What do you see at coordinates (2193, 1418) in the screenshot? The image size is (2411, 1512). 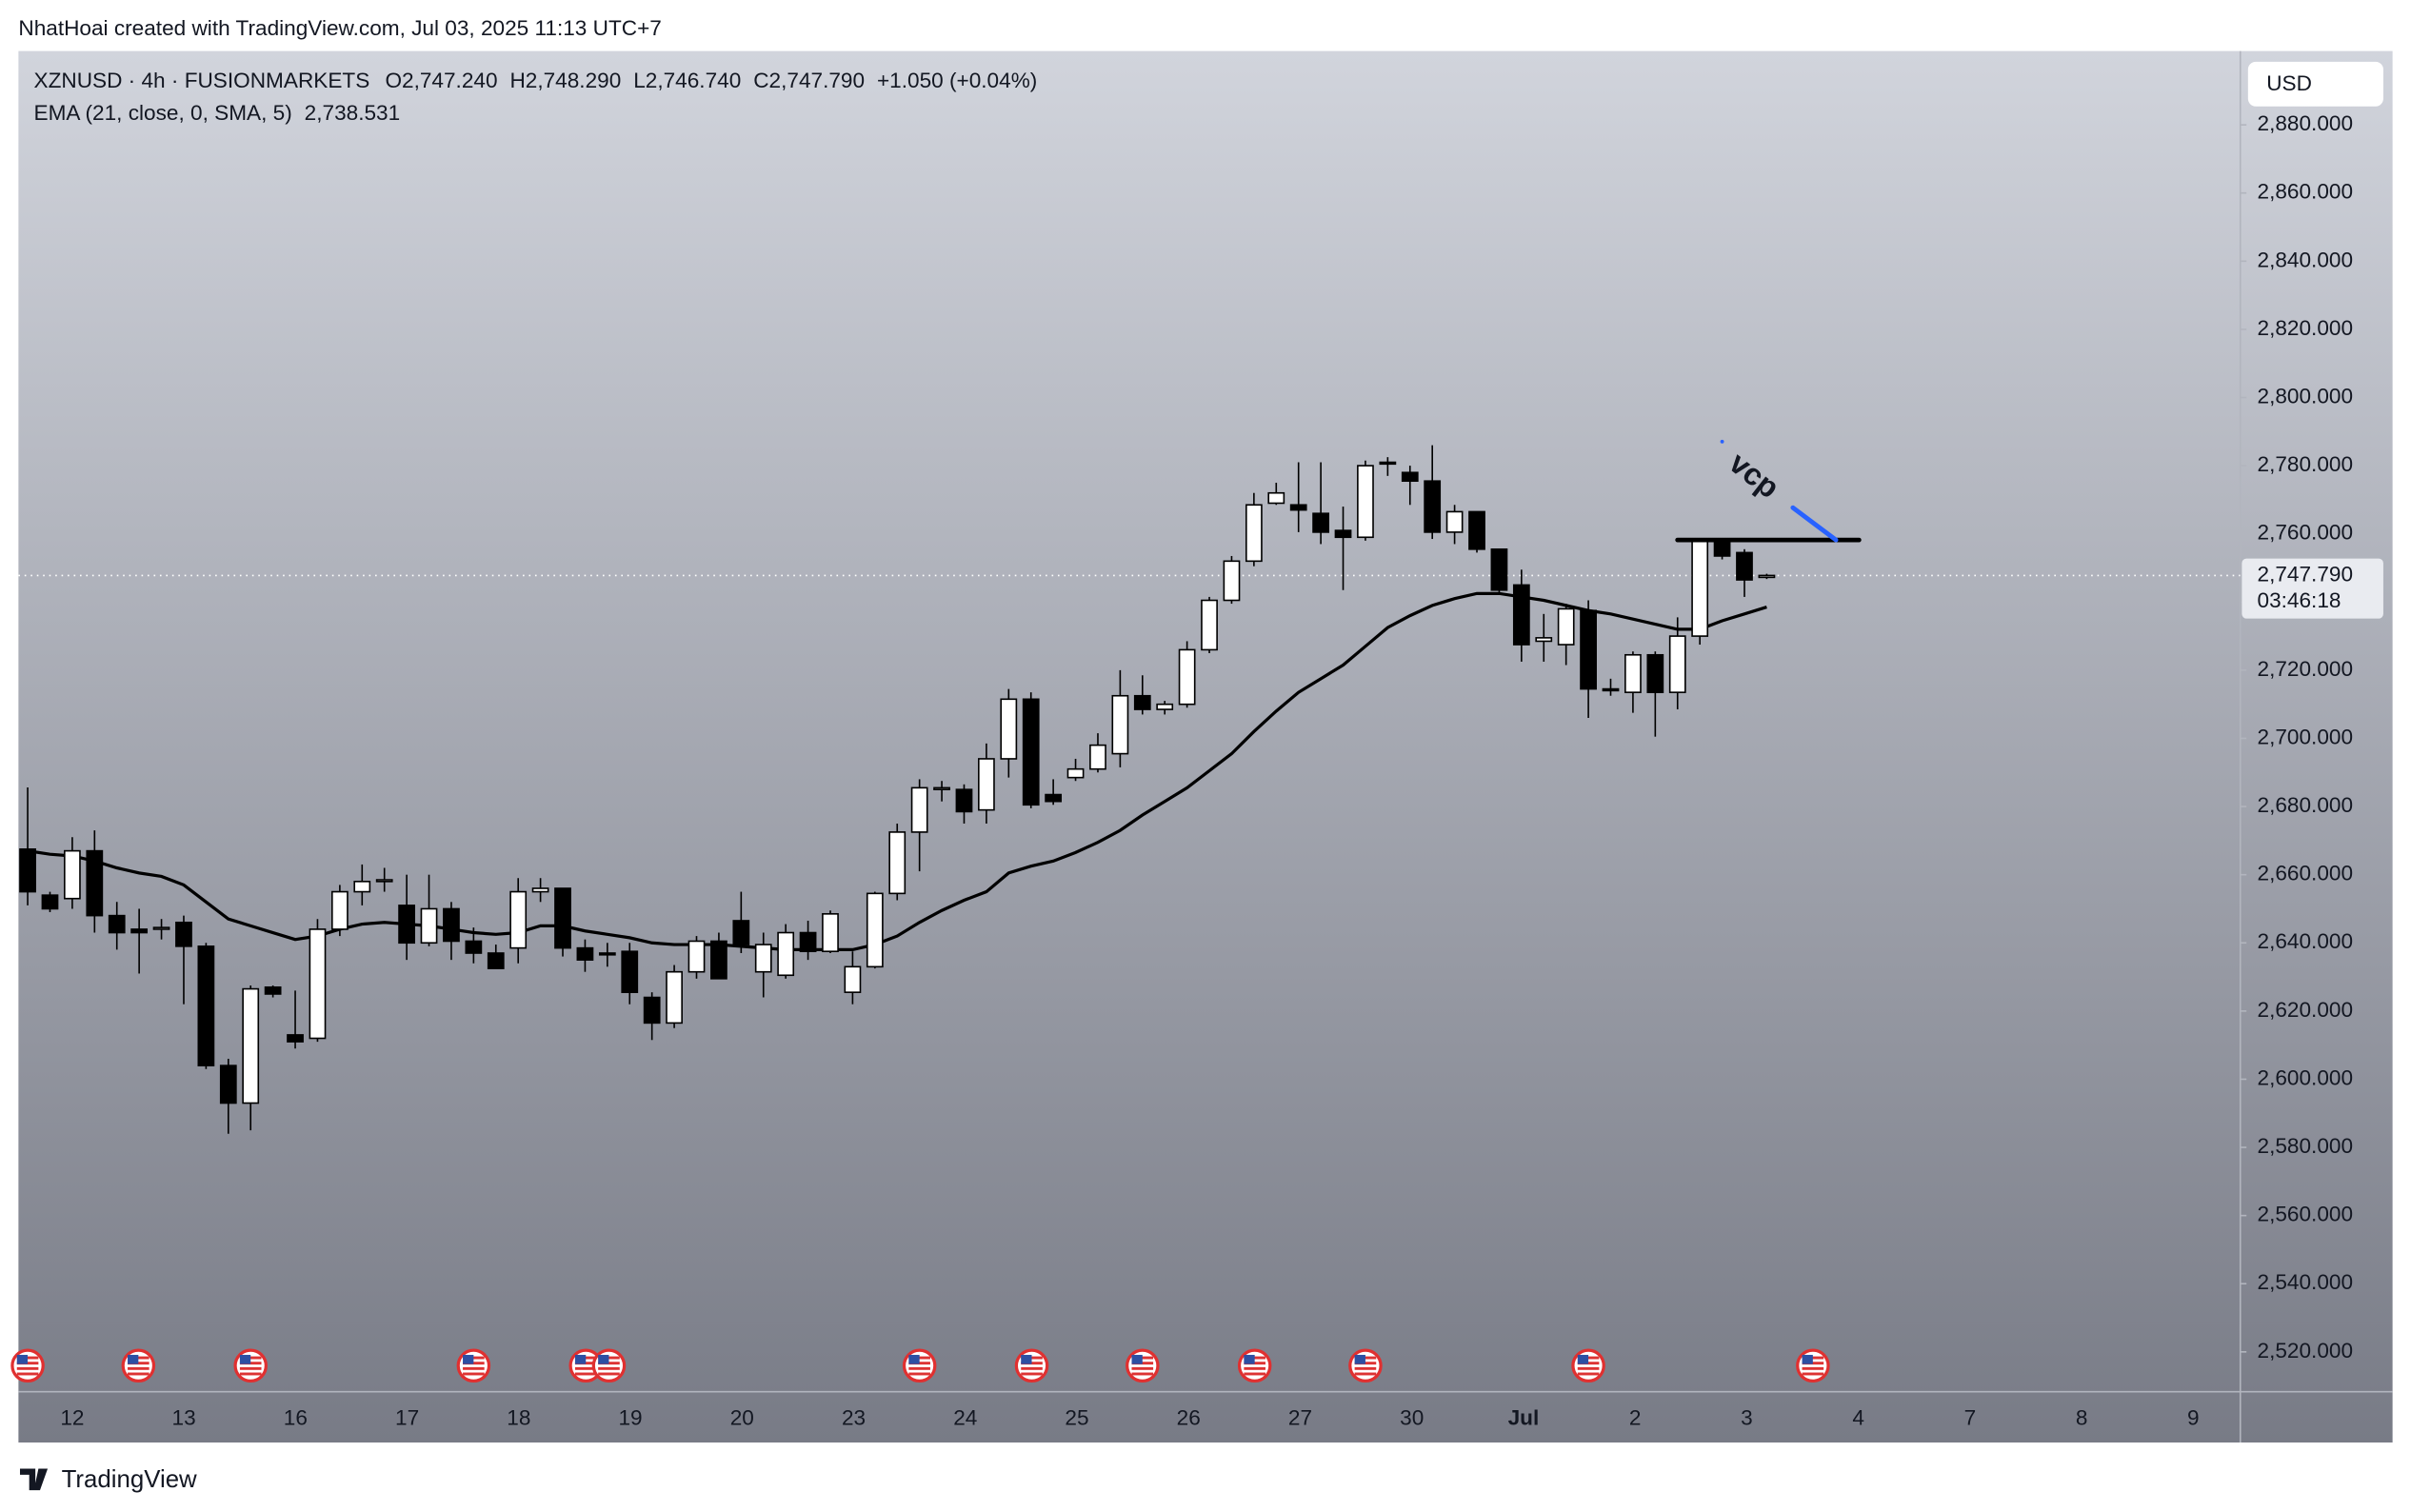 I see `x-tick-label: 9` at bounding box center [2193, 1418].